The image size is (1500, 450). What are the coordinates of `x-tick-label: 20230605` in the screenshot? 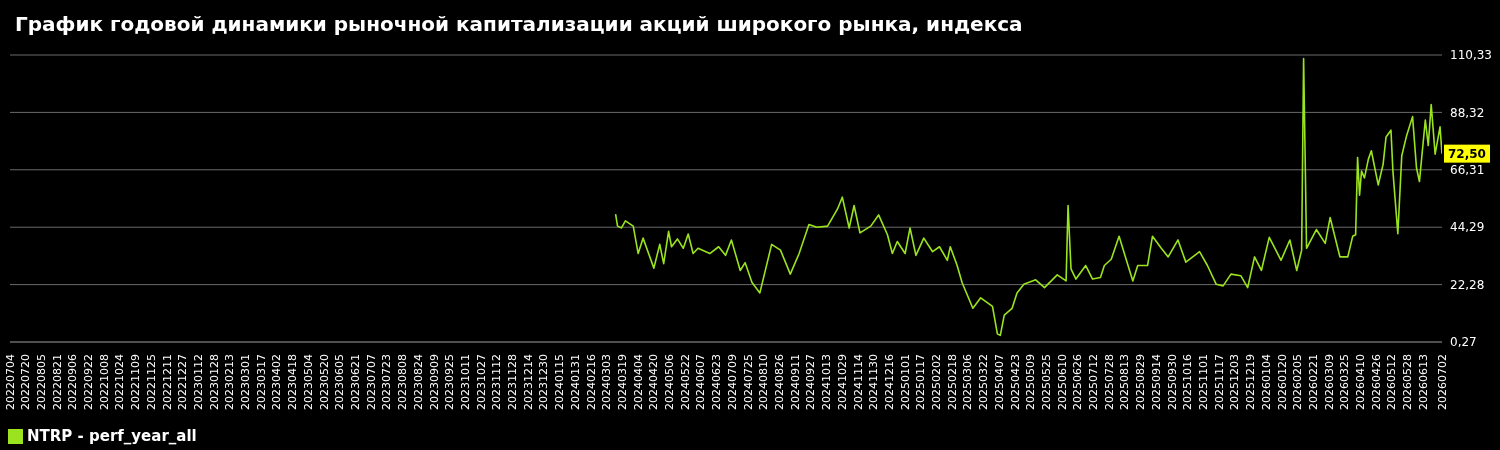 It's located at (340, 382).